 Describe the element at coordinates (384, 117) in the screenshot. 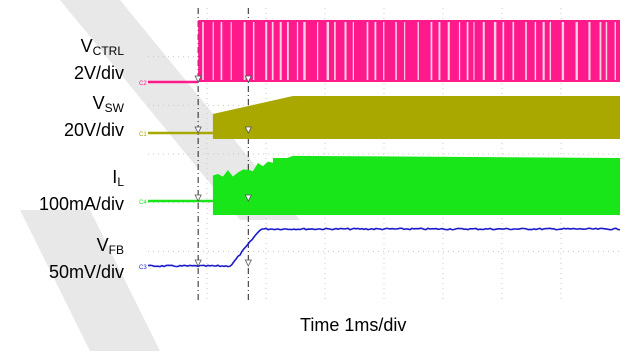

I see `trace-sw` at that location.